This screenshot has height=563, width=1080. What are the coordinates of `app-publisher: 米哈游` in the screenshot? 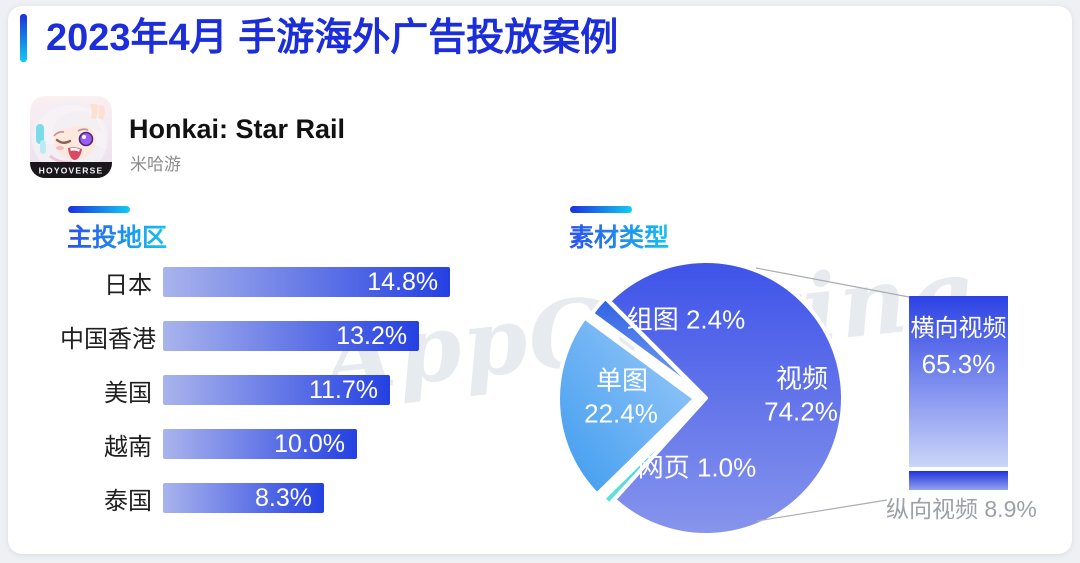 It's located at (155, 164).